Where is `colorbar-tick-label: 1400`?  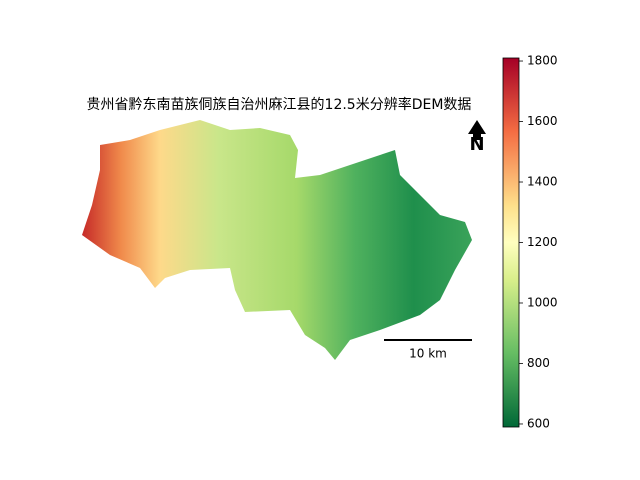
colorbar-tick-label: 1400 is located at coordinates (542, 182).